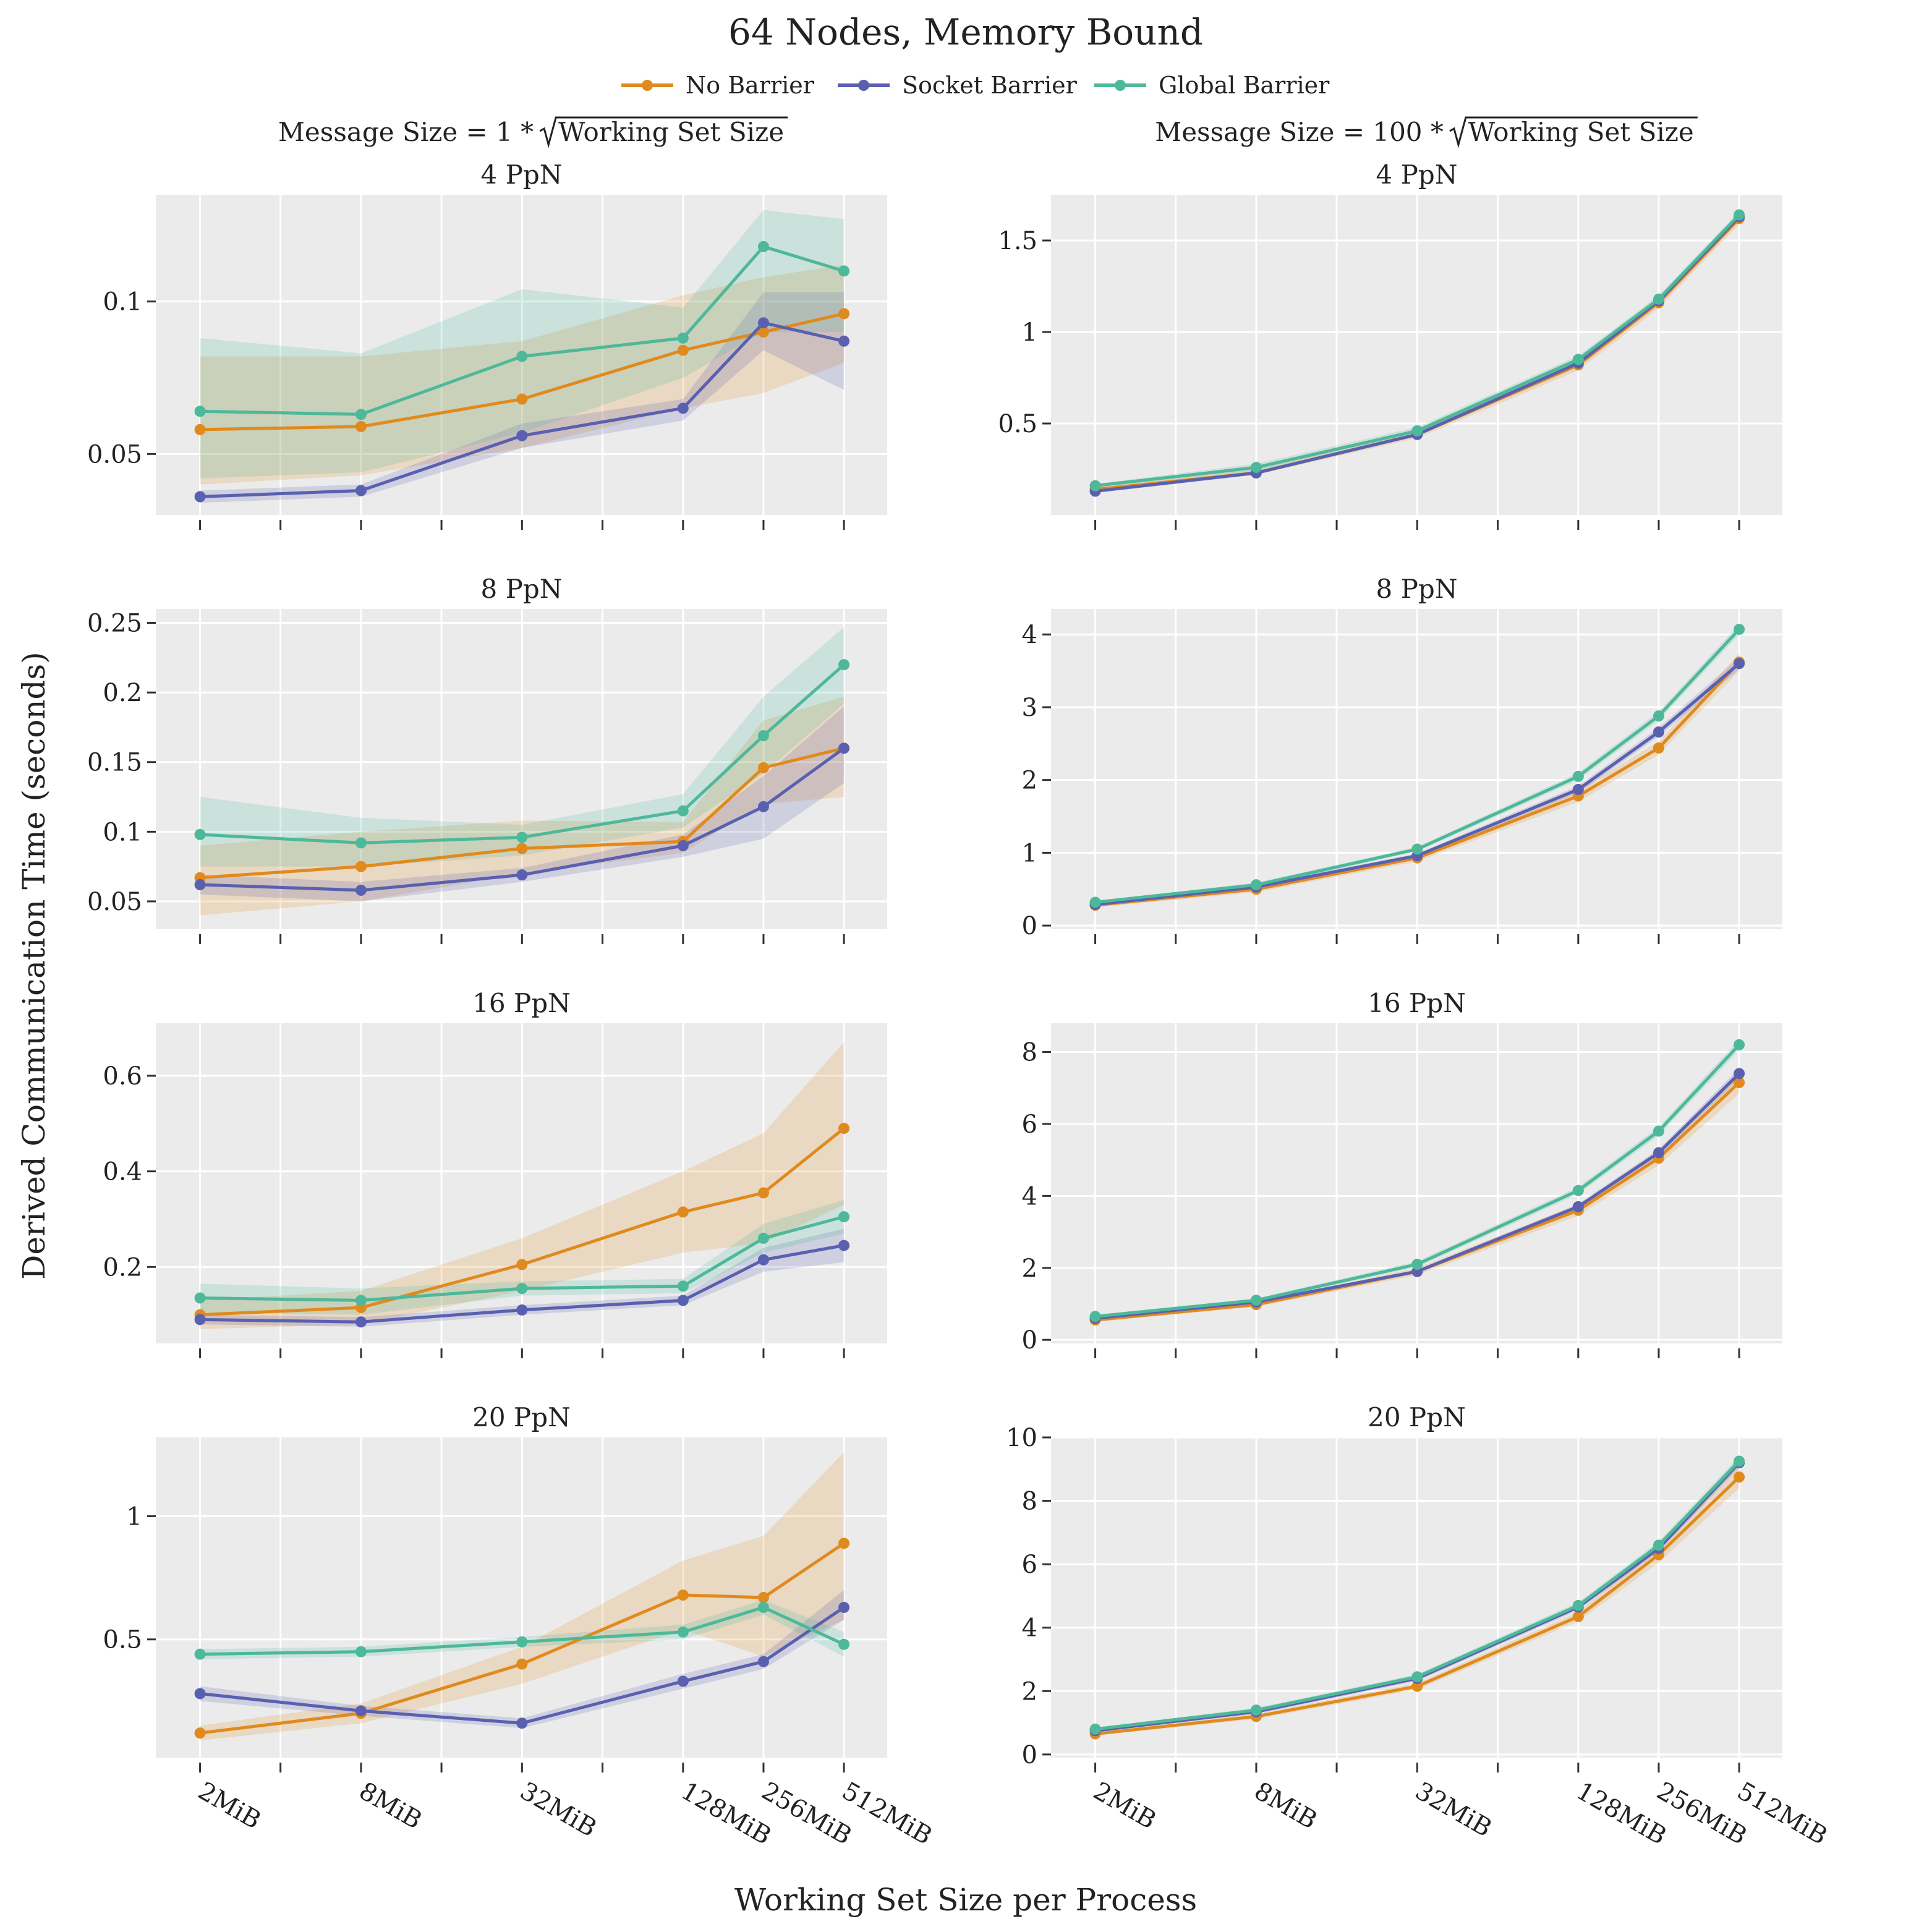 The image size is (1932, 1932). Describe the element at coordinates (1022, 1438) in the screenshot. I see `y-tick-label: 10` at that location.